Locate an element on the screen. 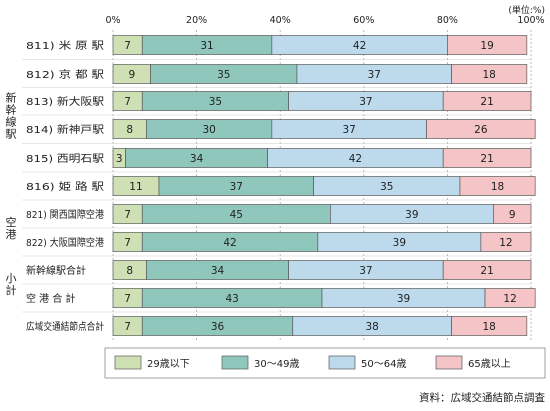 The width and height of the screenshot is (550, 411). bar-row: 新幹線駅合計 8 34 37 21 is located at coordinates (279, 270).